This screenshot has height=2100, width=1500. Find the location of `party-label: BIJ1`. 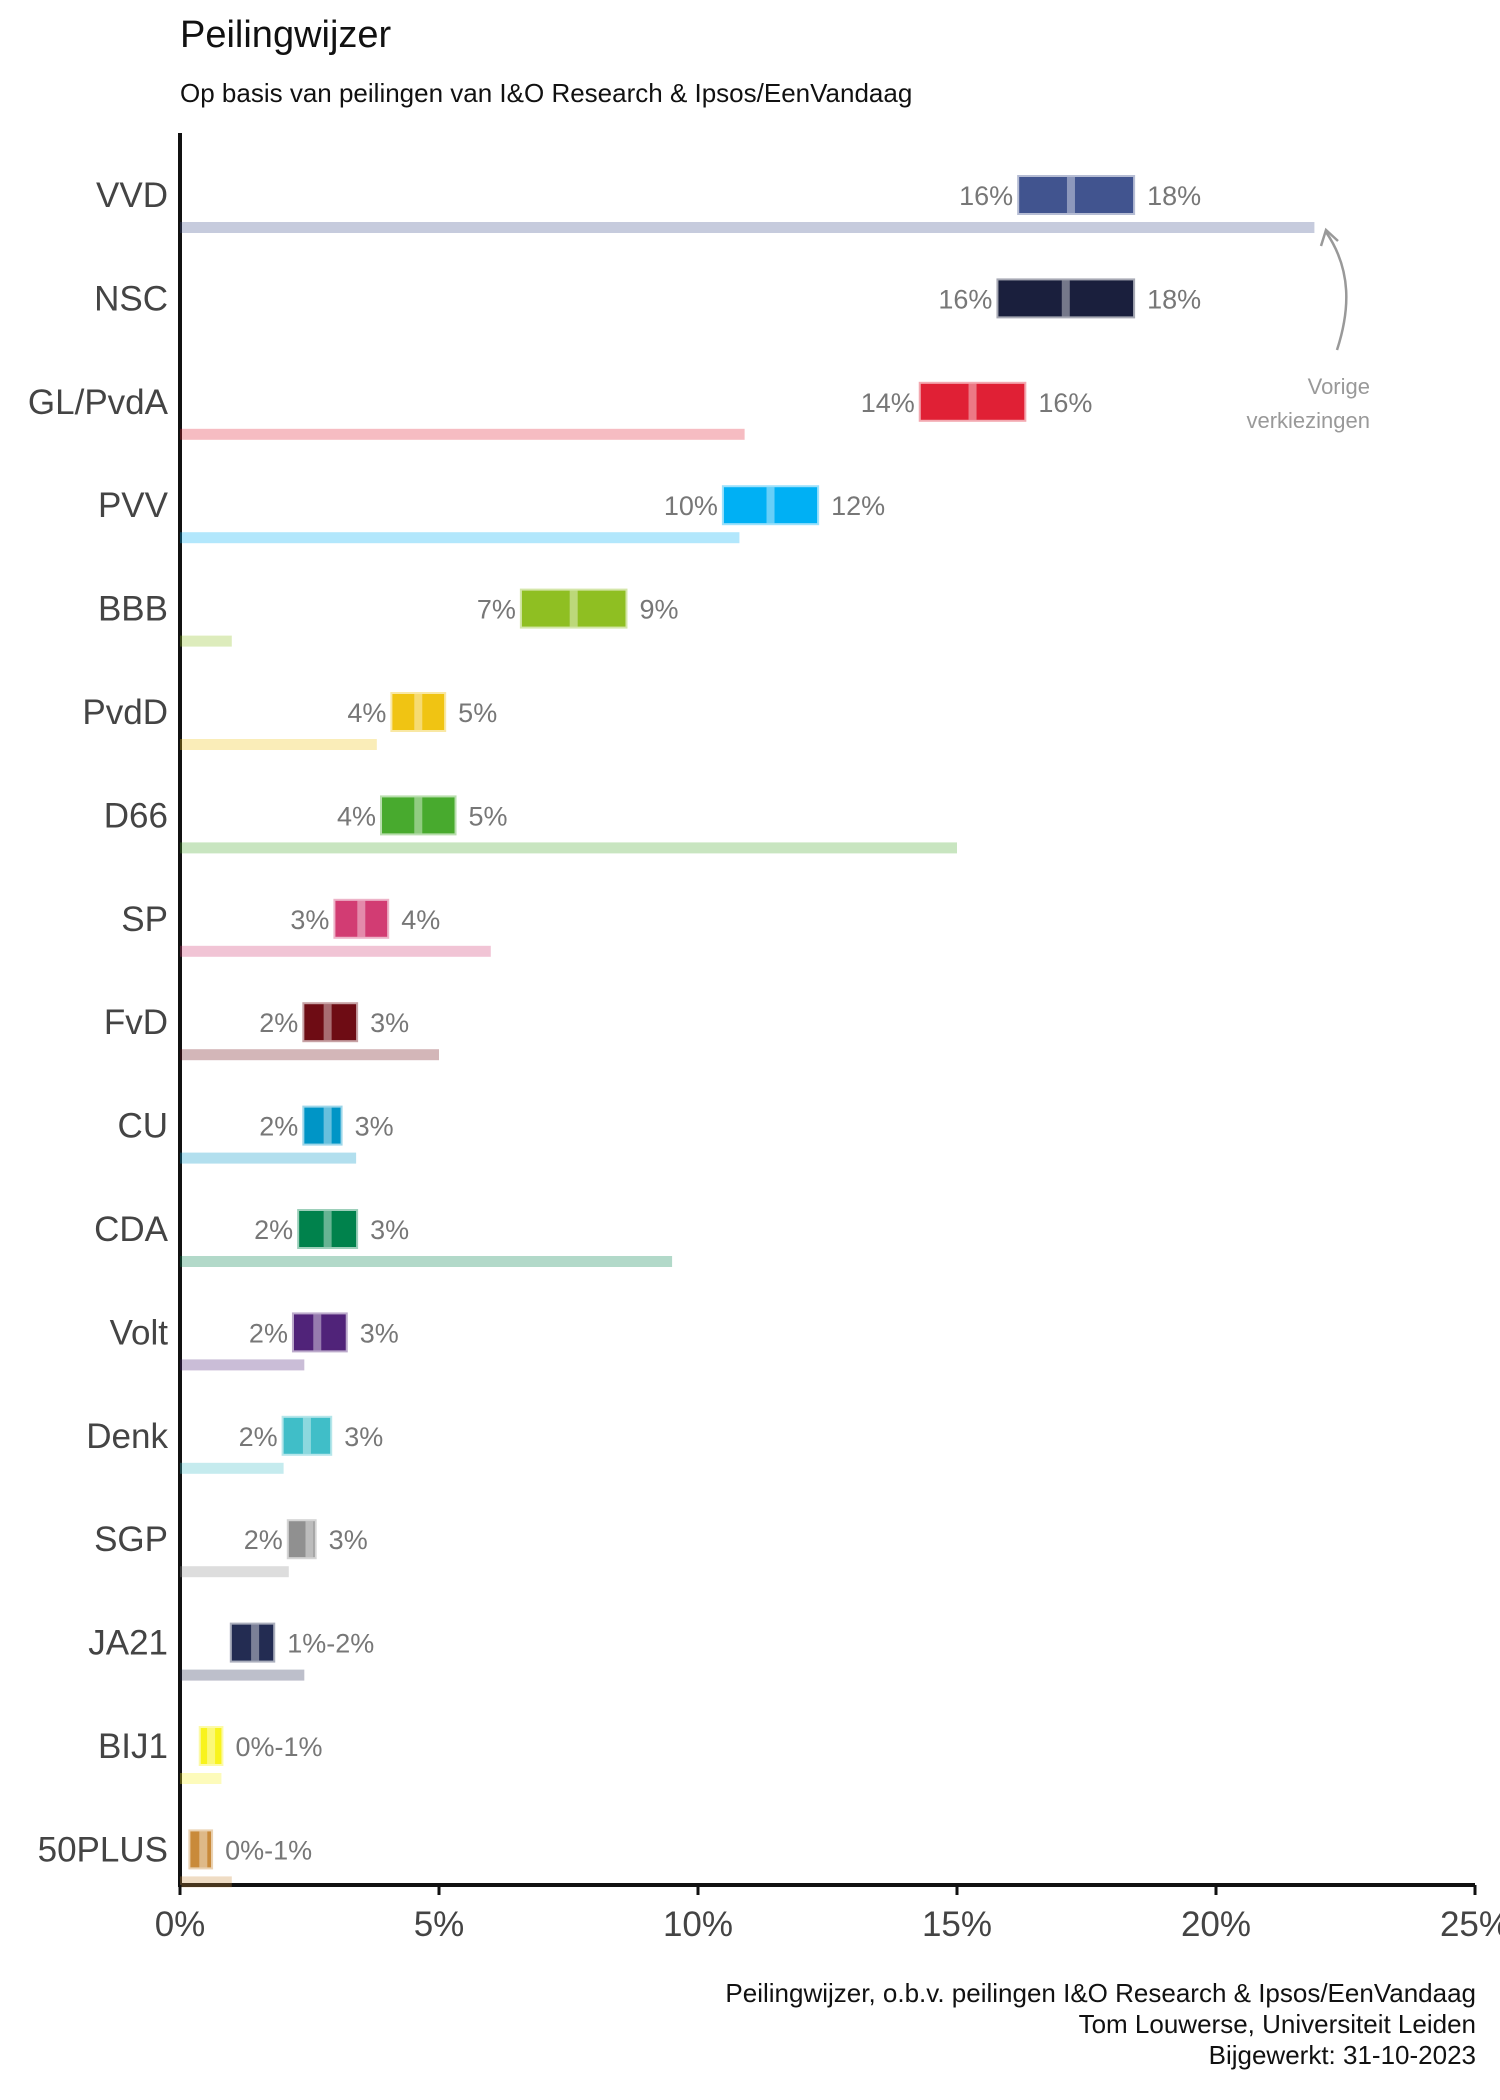

party-label: BIJ1 is located at coordinates (133, 1746).